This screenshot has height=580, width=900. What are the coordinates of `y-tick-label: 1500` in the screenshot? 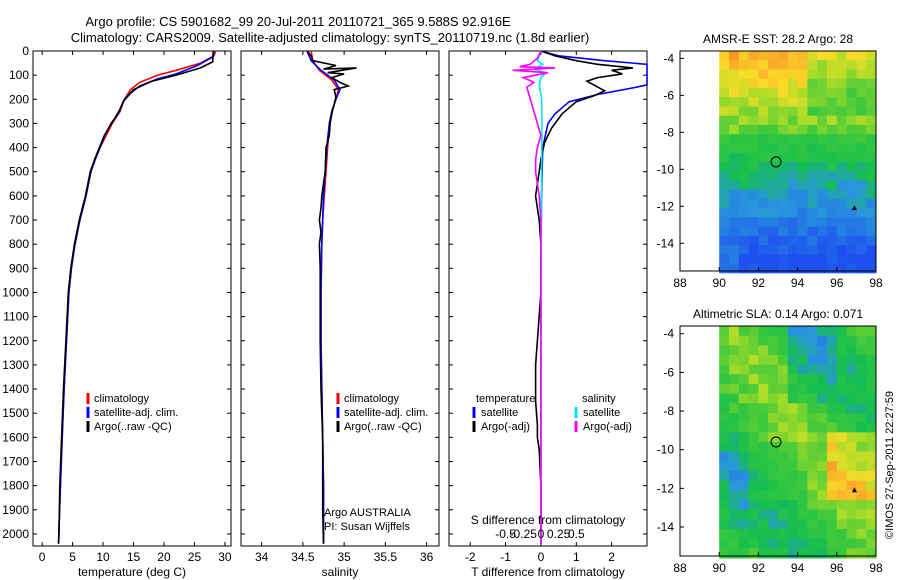 It's located at (15, 413).